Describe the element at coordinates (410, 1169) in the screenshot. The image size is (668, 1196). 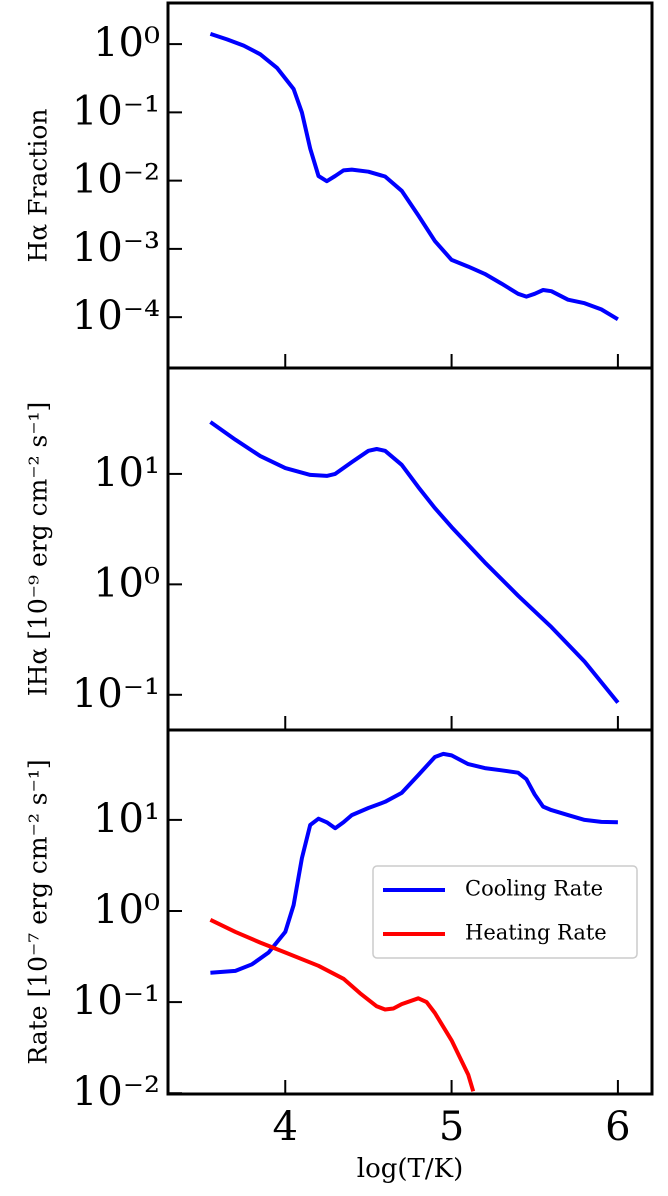
I see `x-axis-label: log(T/K)` at that location.